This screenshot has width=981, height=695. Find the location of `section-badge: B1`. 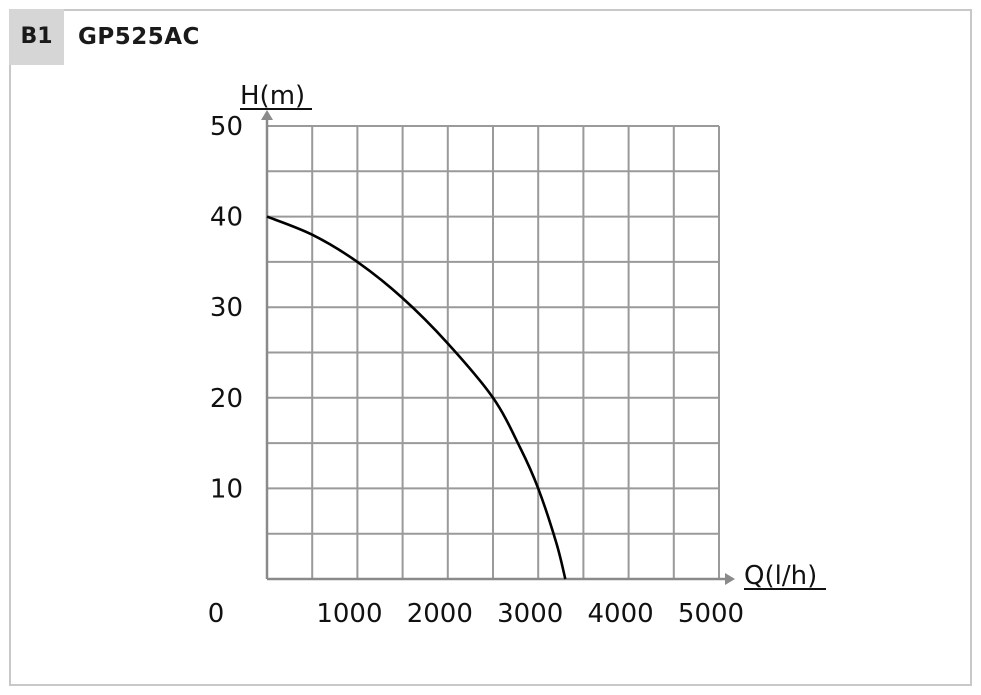

section-badge: B1 is located at coordinates (36, 37).